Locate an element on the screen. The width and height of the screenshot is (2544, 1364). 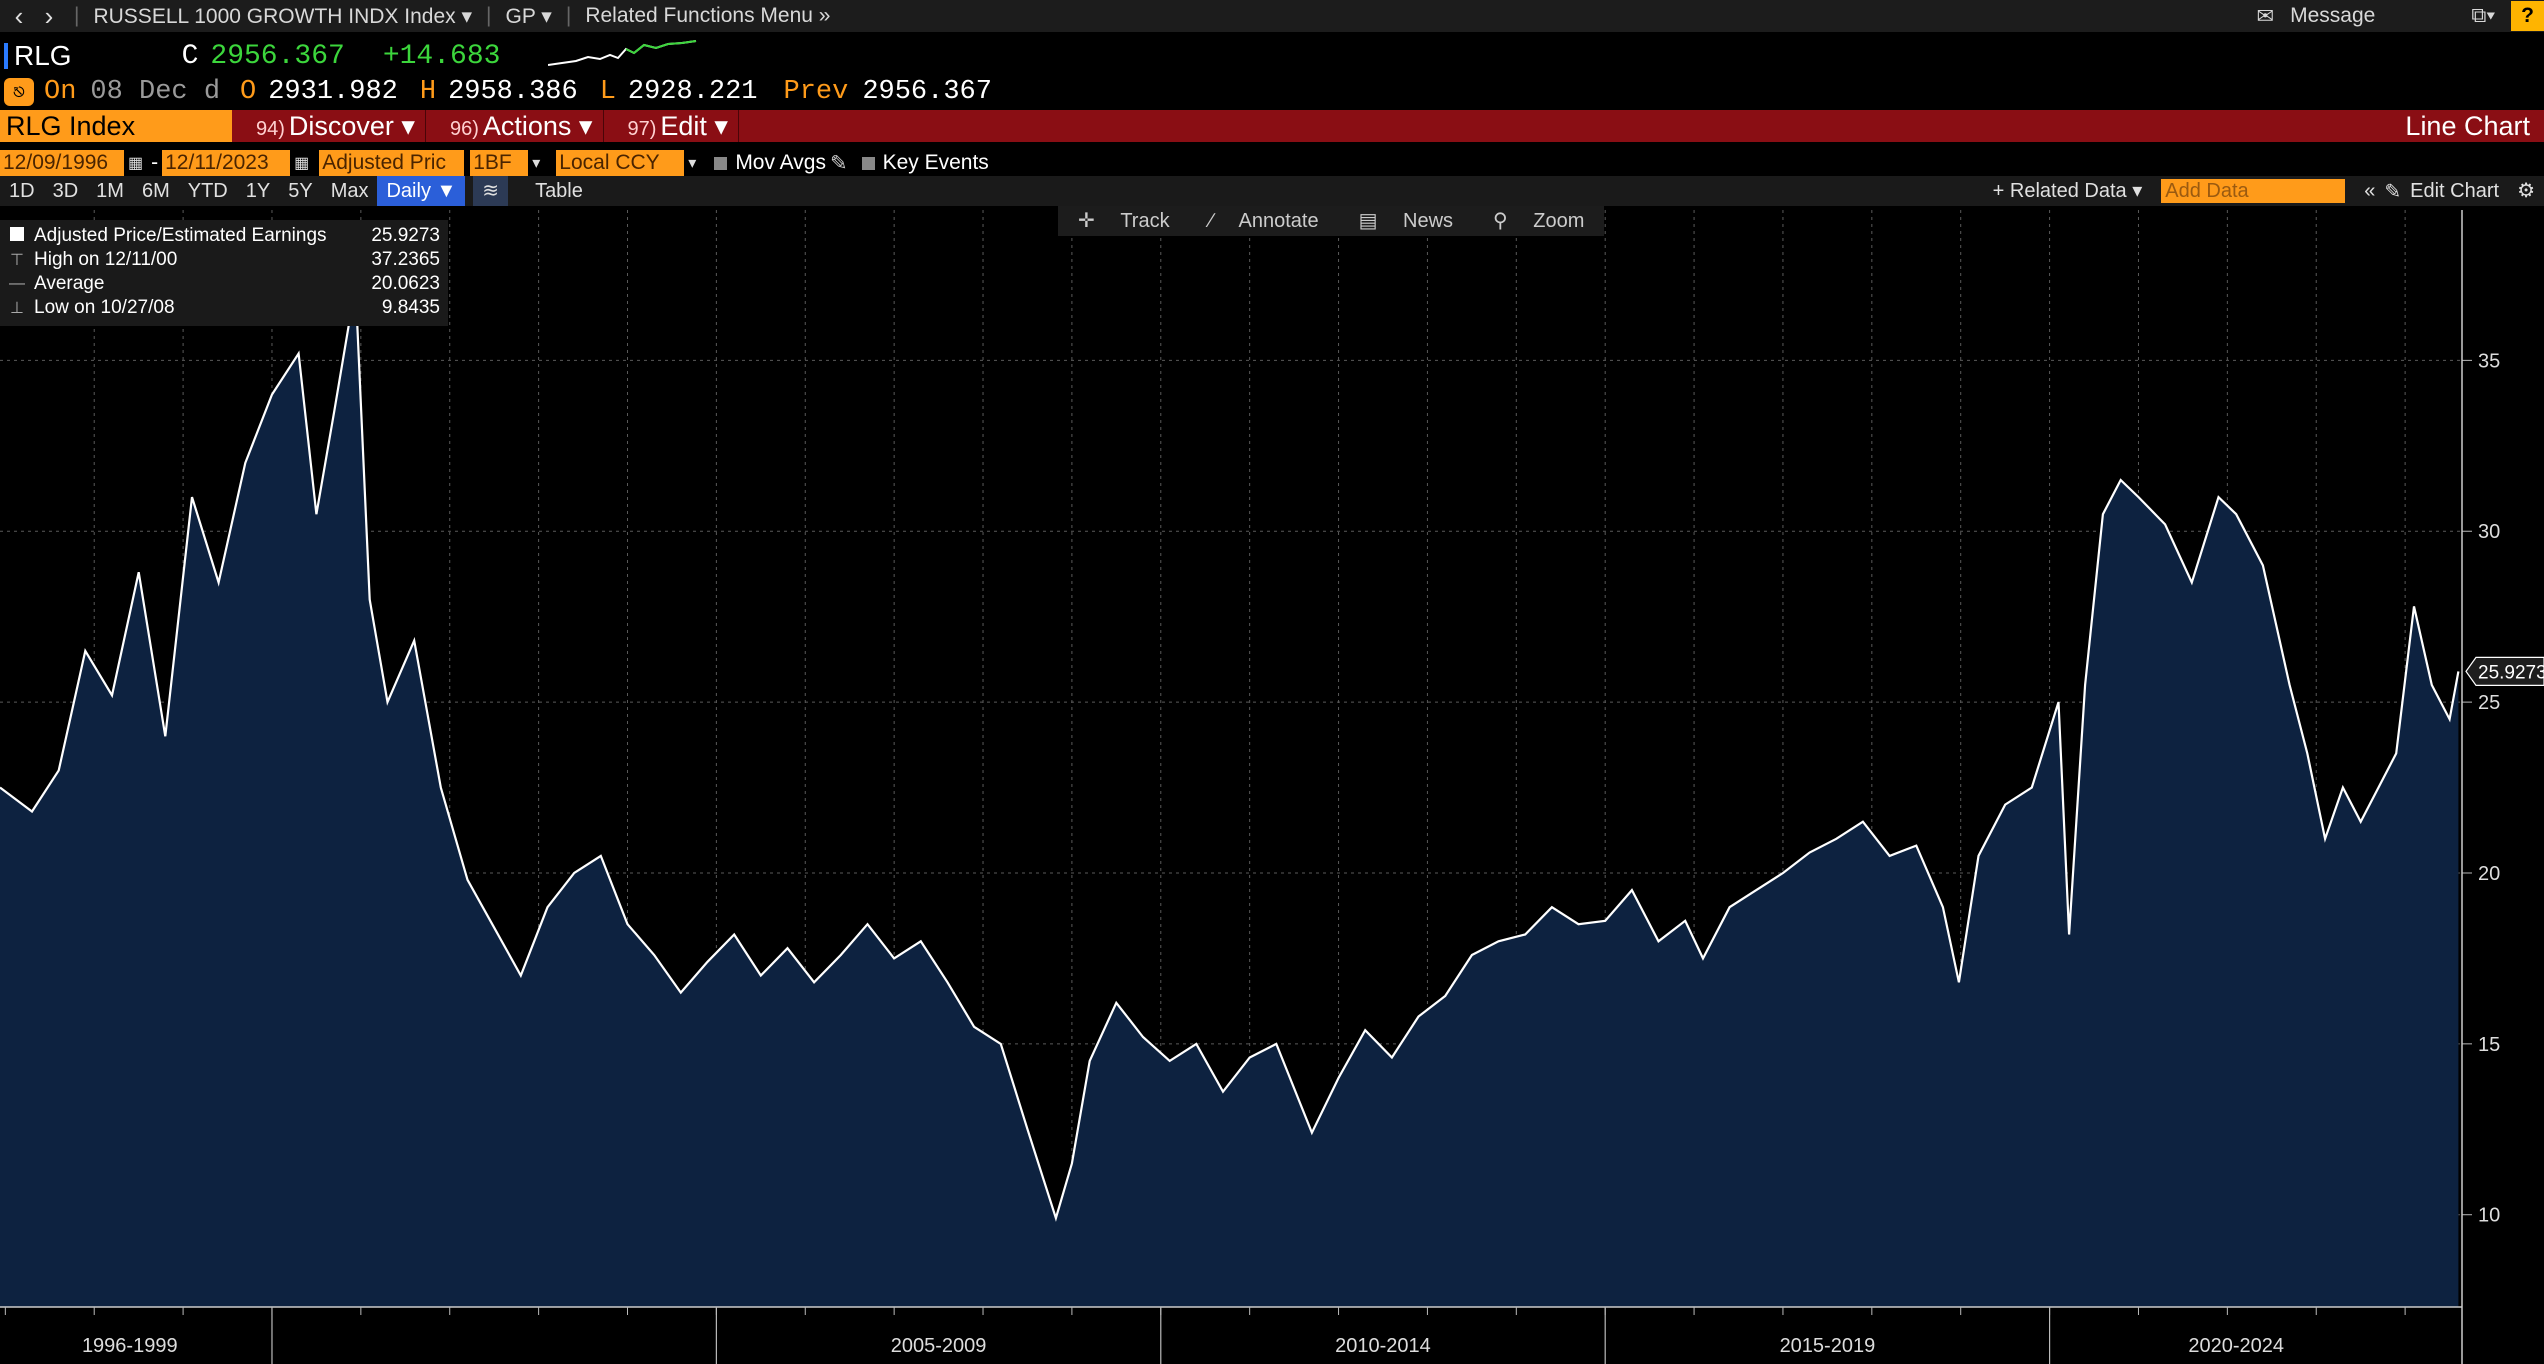
legend-high-row: ⊤ High on 12/11/00 37.2365 is located at coordinates (224, 260).